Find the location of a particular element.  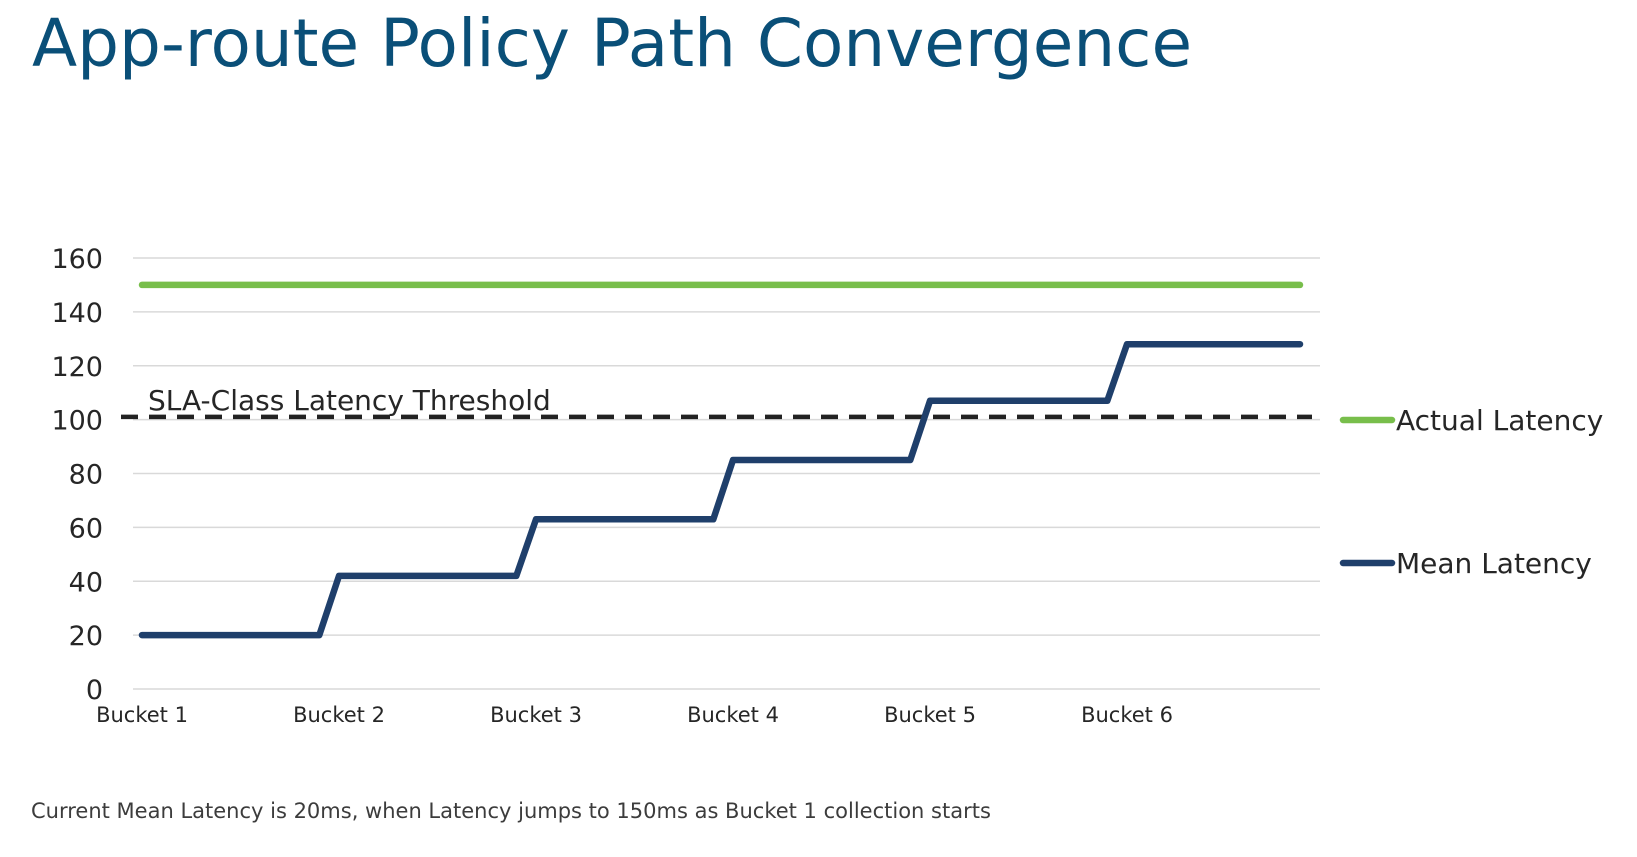

x-tick-label: Bucket 5 is located at coordinates (930, 715).